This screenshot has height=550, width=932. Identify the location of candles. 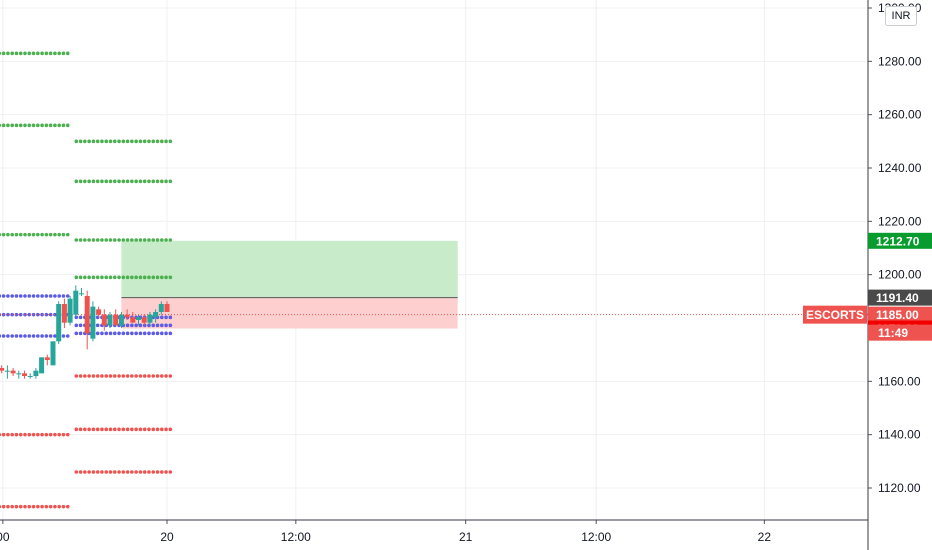
(85, 332).